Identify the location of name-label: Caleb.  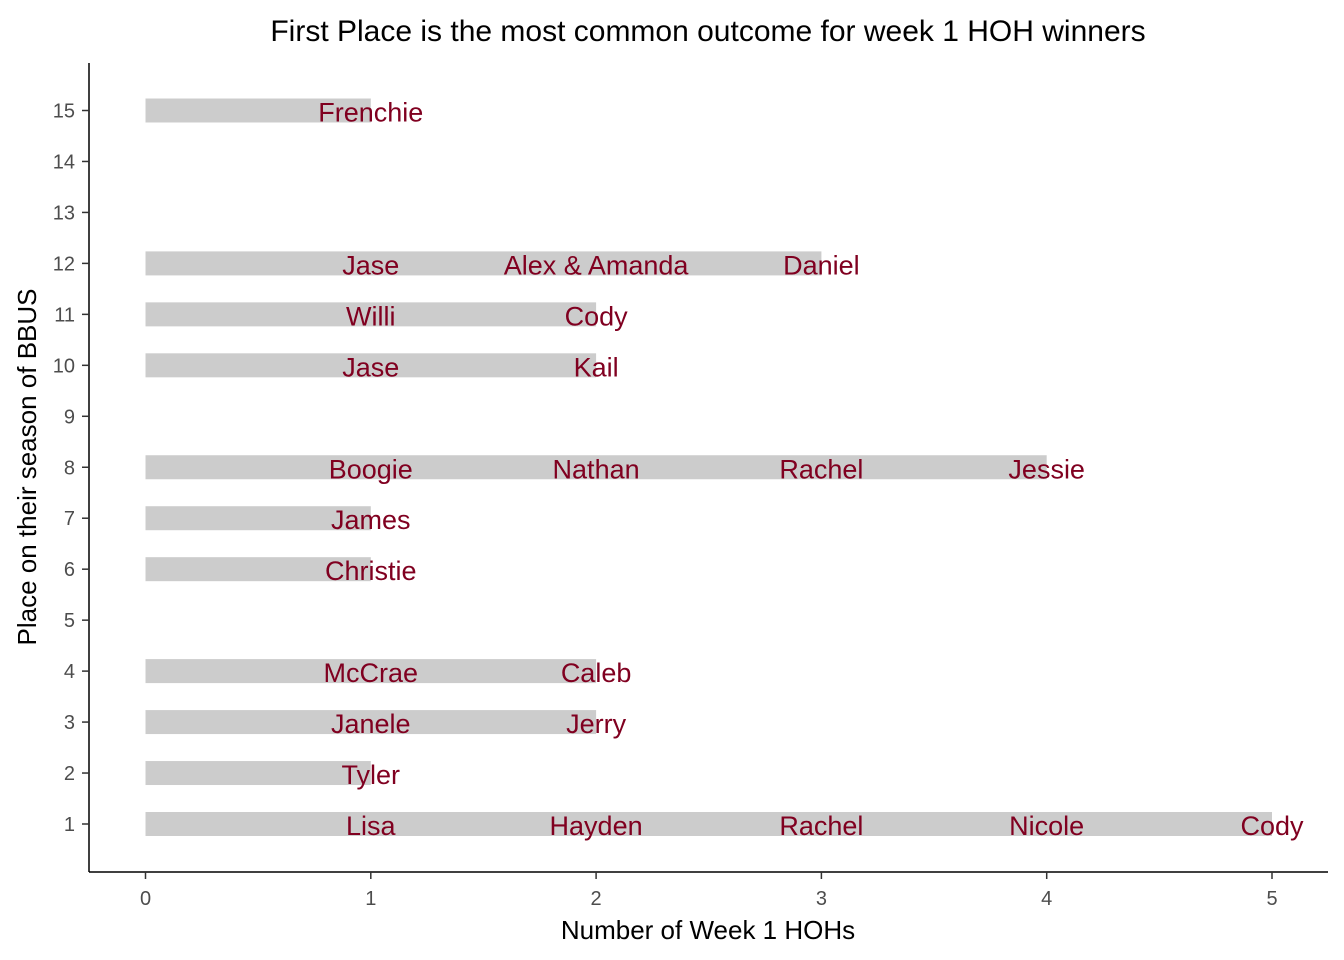
(596, 673).